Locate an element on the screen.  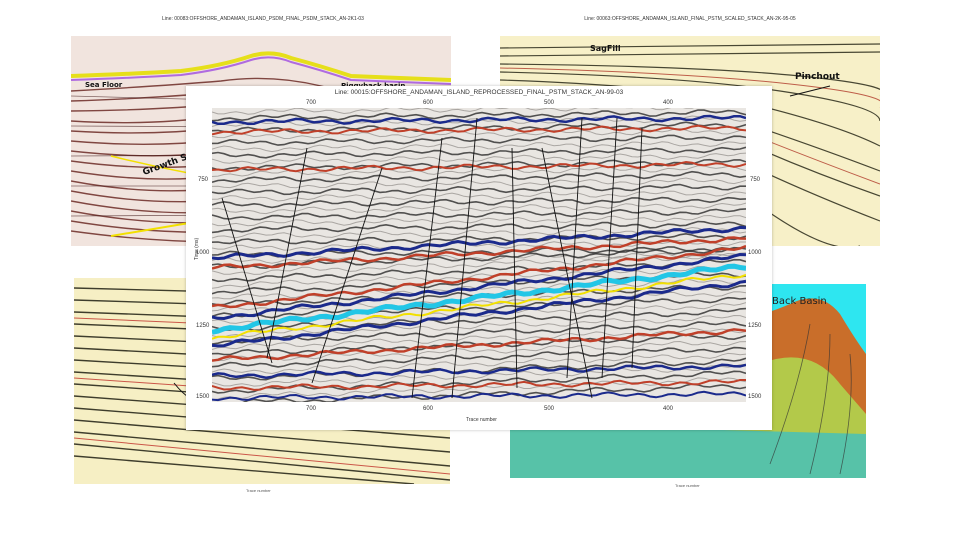
pinchout-label: Pinchout is located at coordinates (817, 77).